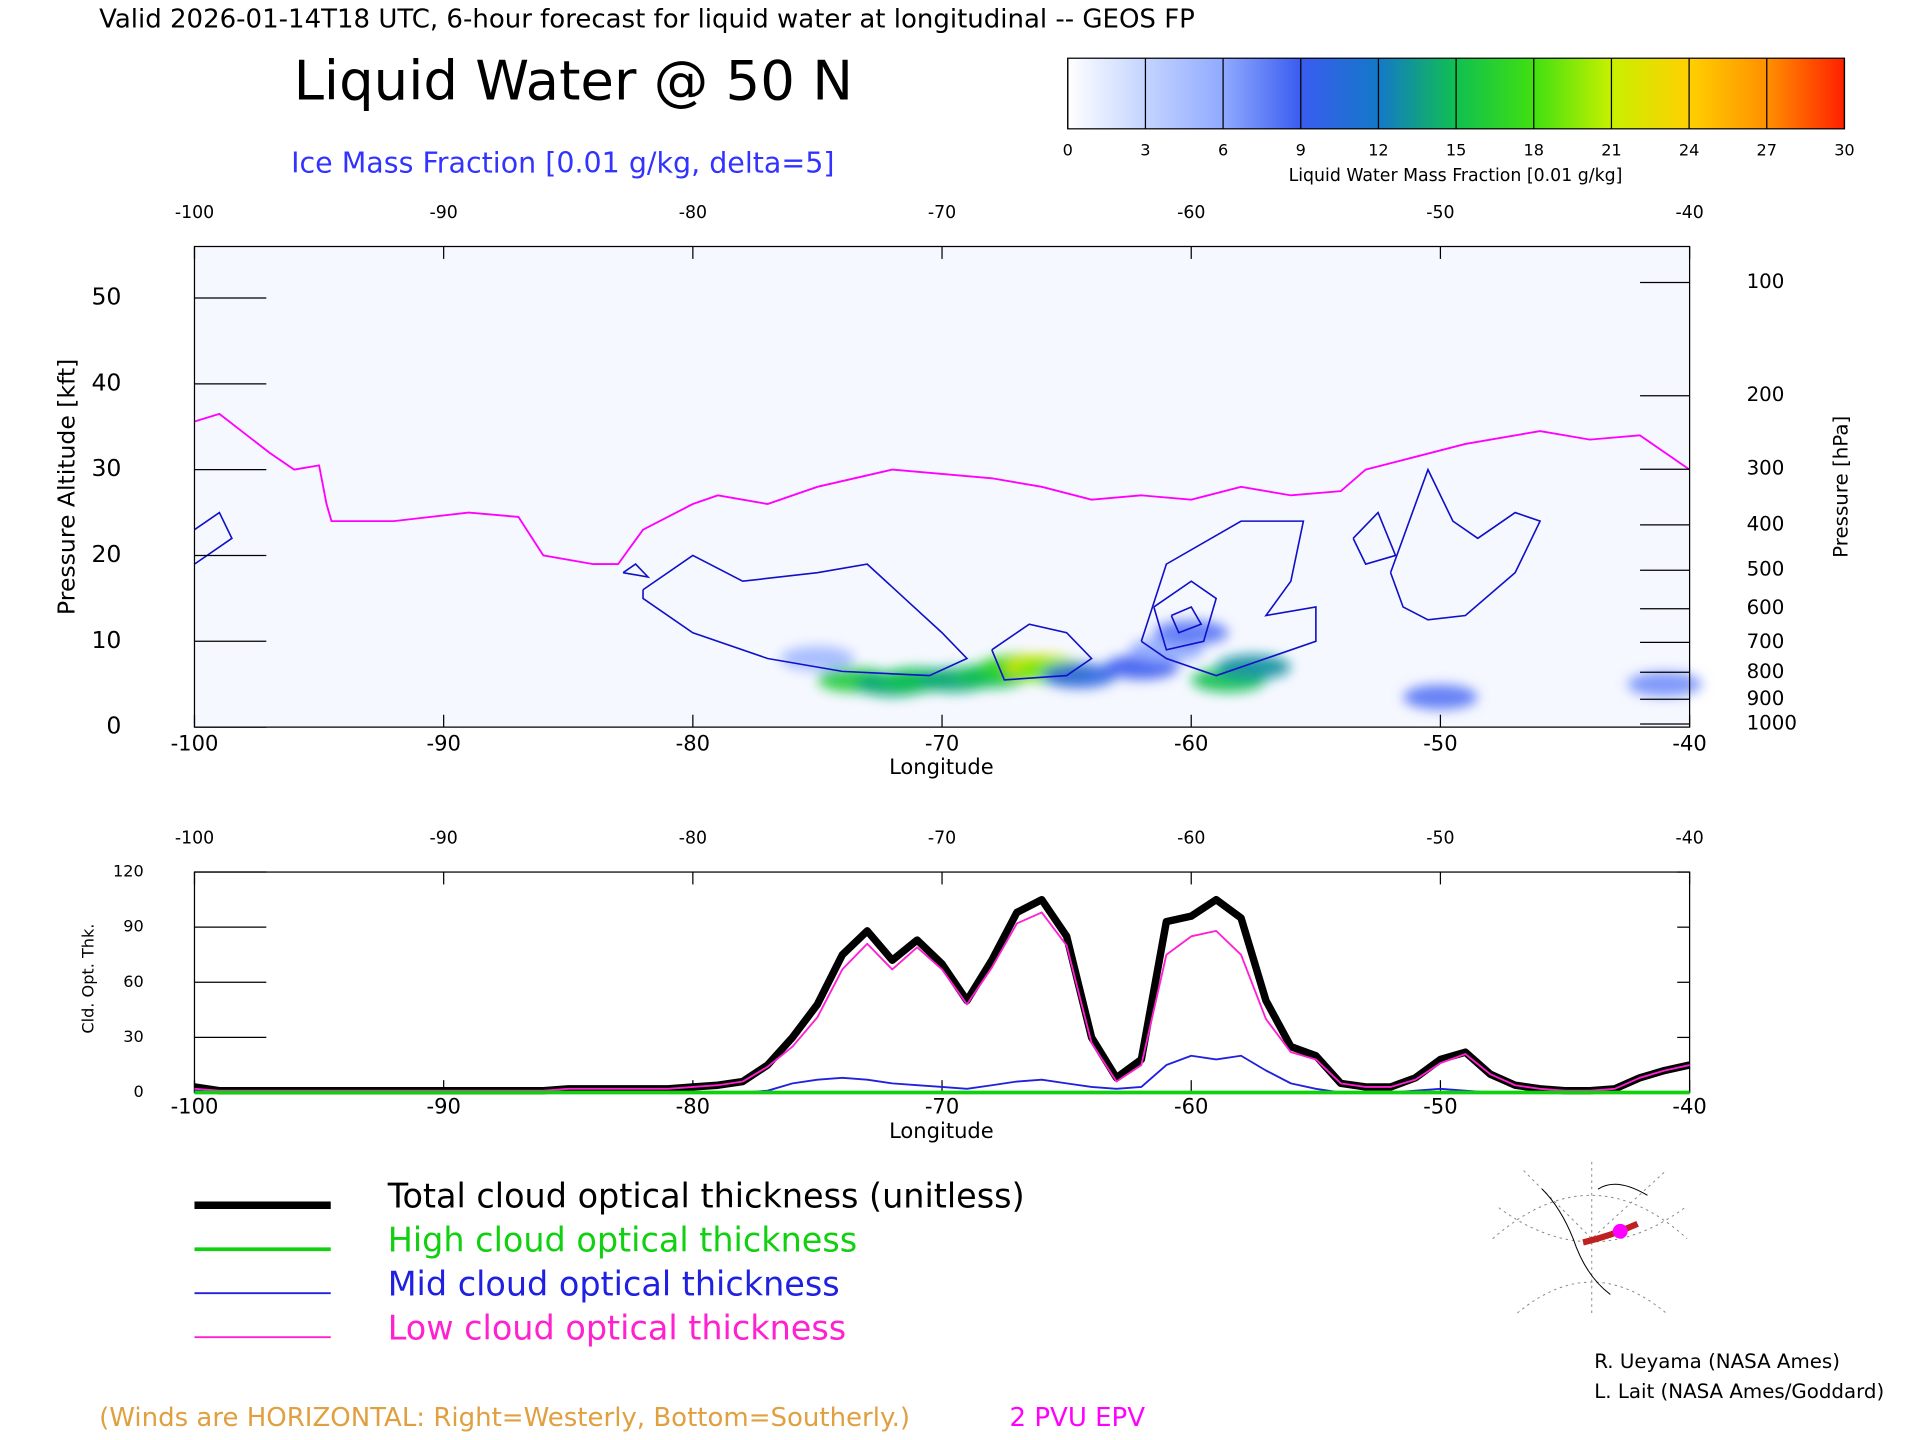  I want to click on liquid-water-field, so click(1241, 665).